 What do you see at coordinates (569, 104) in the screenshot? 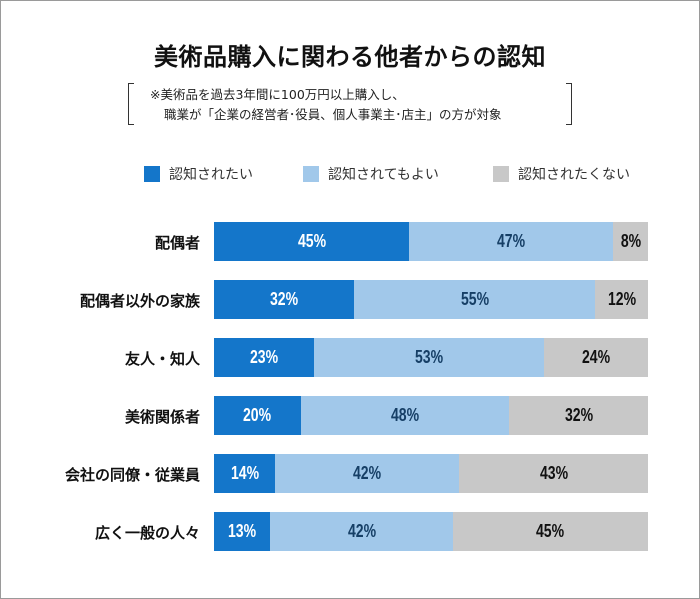
I see `right-bracket` at bounding box center [569, 104].